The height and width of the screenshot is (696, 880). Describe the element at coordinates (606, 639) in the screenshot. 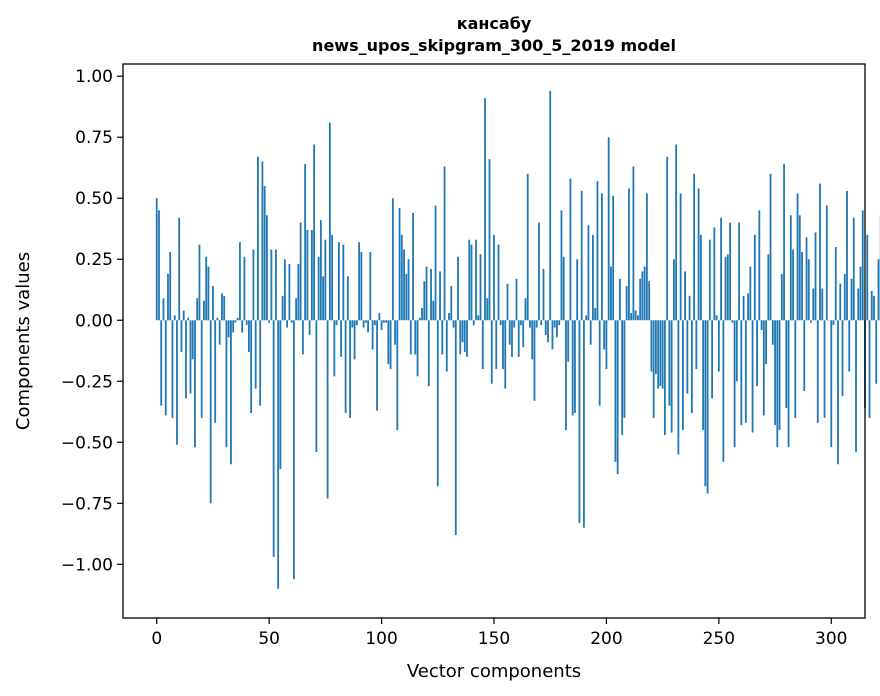

I see `x-tick-label: 200` at that location.